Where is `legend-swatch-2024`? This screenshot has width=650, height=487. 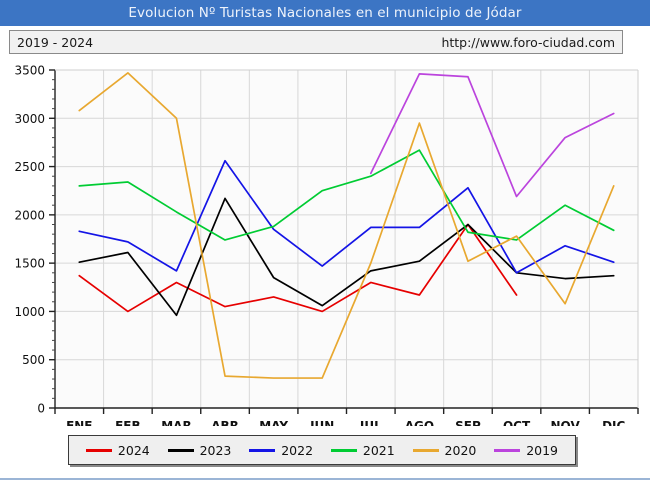
legend-swatch-2024 is located at coordinates (98, 450).